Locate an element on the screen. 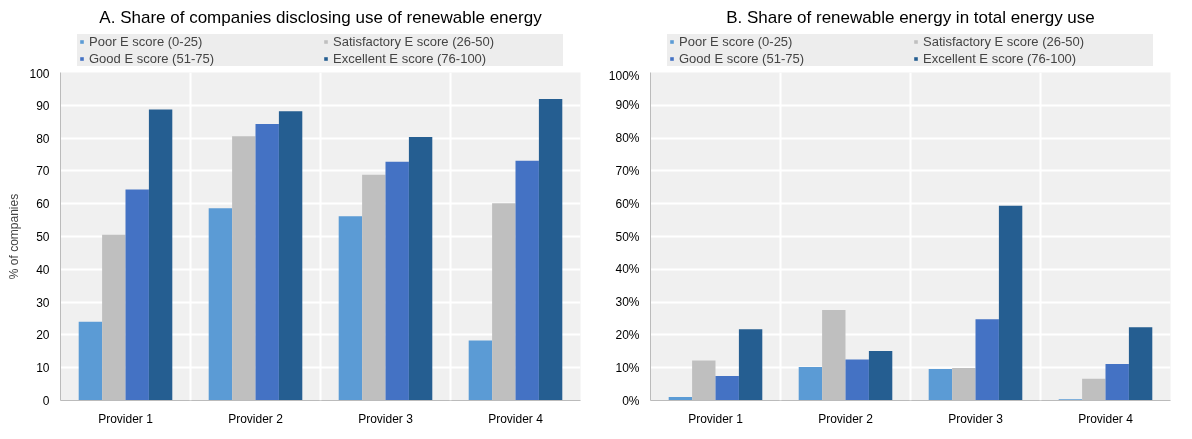 Image resolution: width=1192 pixels, height=439 pixels. y-tick-label: 100 is located at coordinates (39, 73).